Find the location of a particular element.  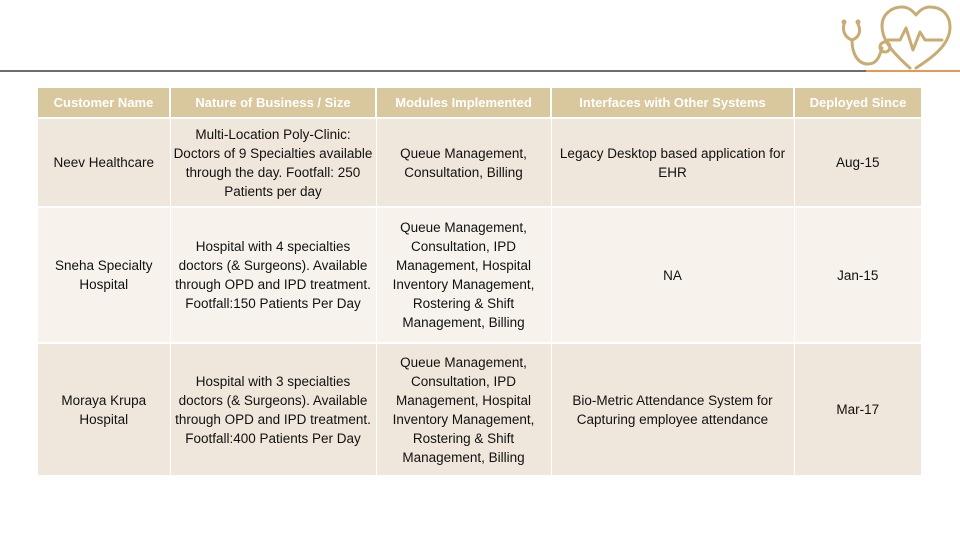

stethoscope-heart-icon is located at coordinates (896, 37).